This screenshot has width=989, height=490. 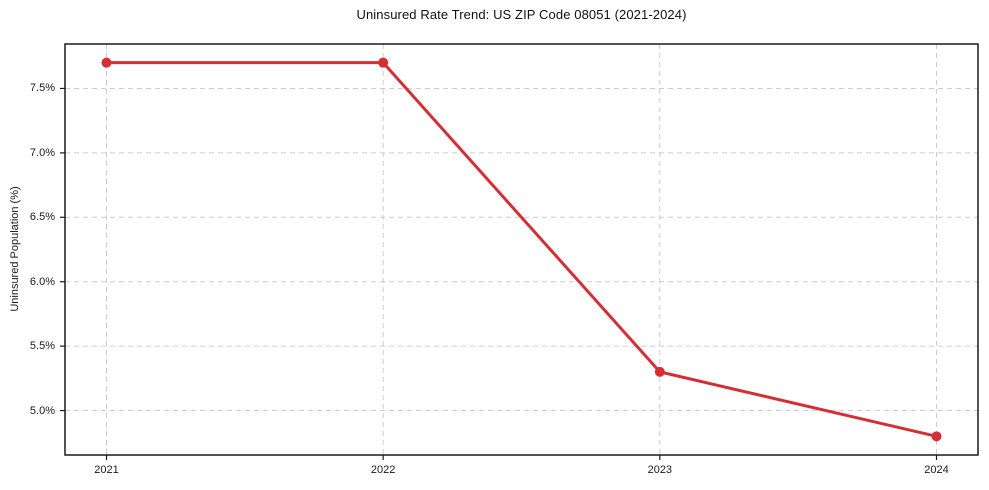 I want to click on x-tick-label: 2024, so click(x=936, y=470).